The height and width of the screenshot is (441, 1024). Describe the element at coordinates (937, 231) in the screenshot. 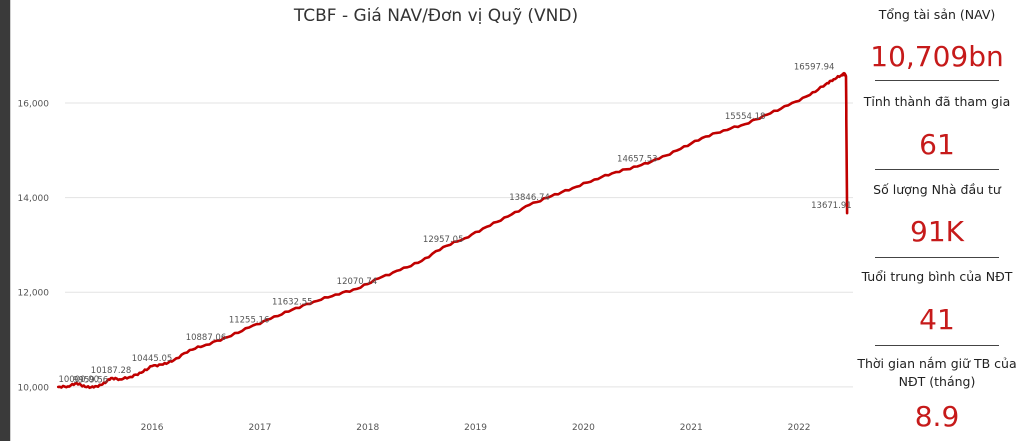

I see `kpi-value-investors: 91K` at that location.